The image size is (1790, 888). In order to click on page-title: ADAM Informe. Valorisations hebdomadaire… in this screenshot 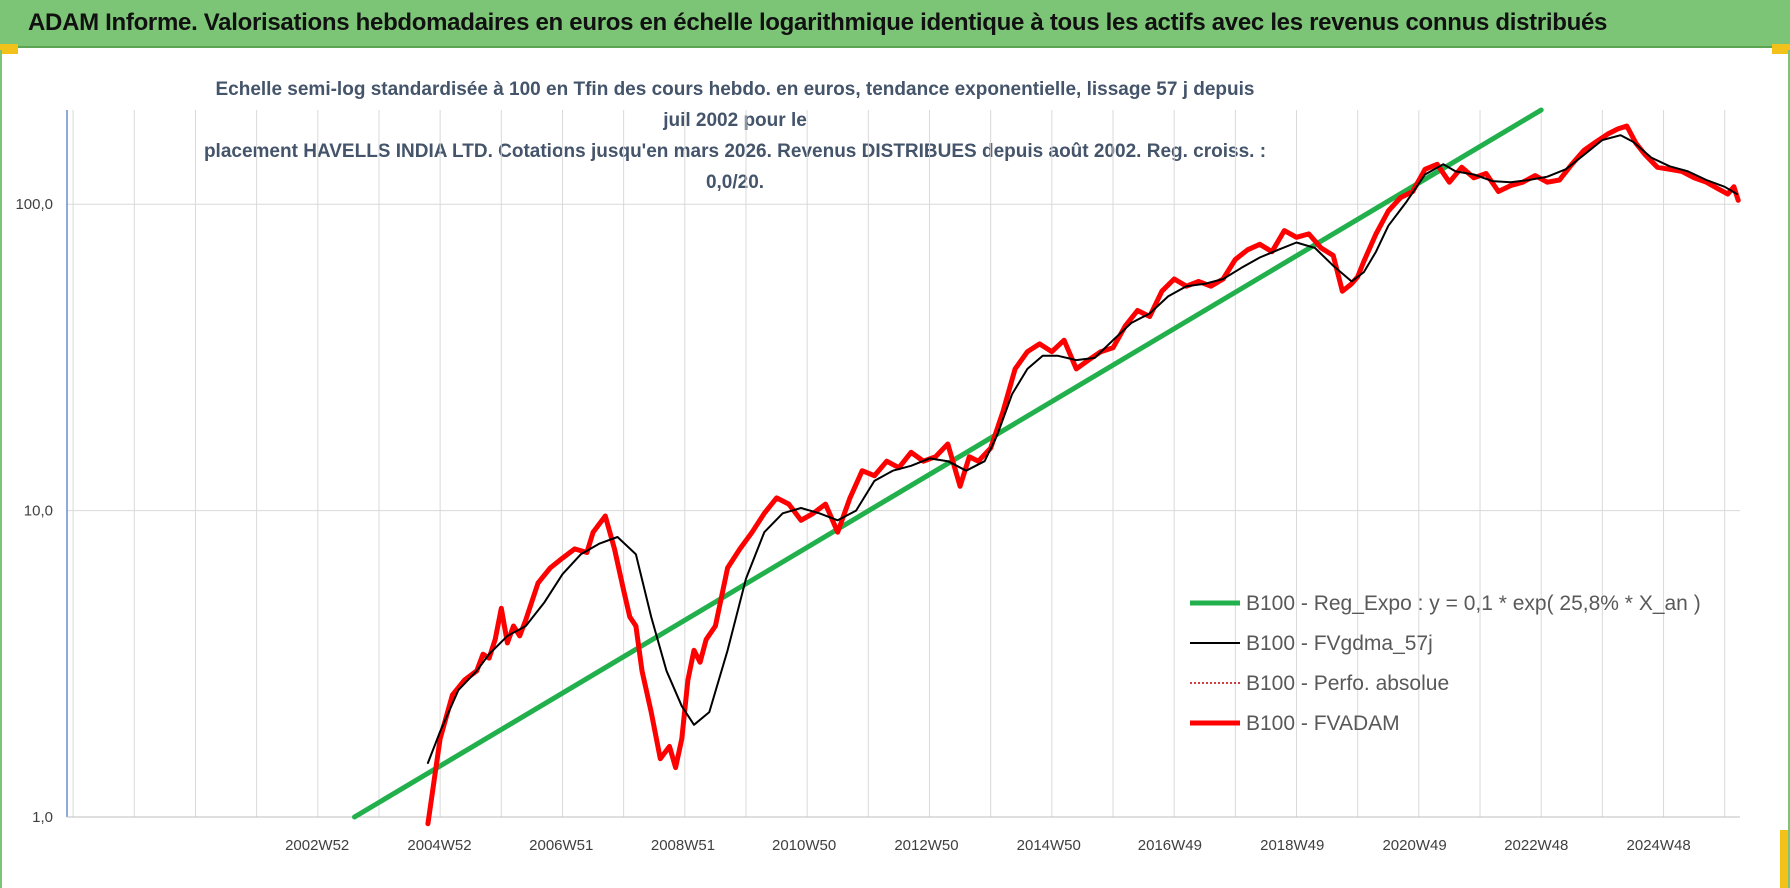, I will do `click(818, 22)`.